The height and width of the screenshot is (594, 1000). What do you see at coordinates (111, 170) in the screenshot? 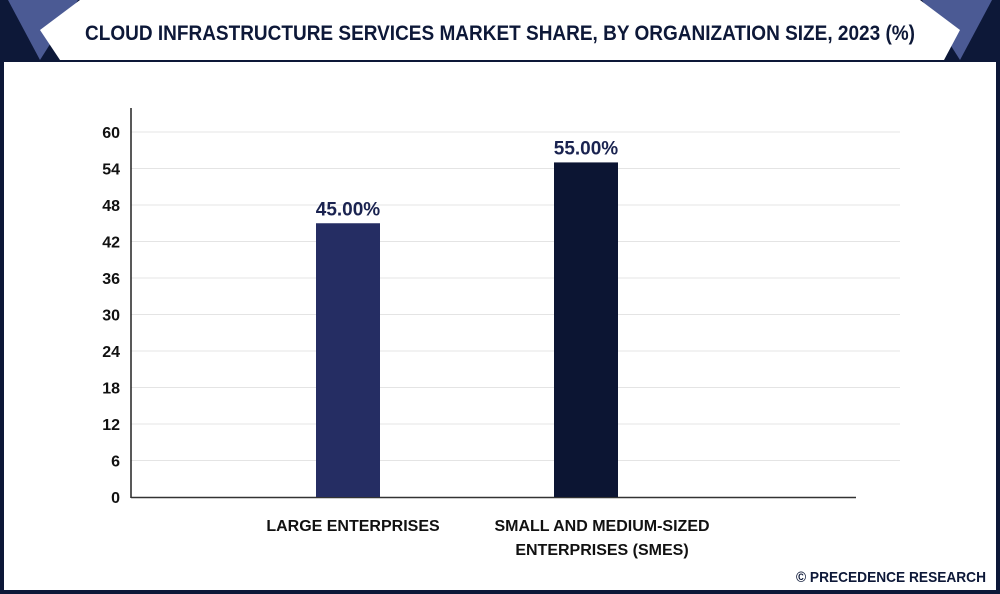
I see `y-tick-label: 54` at bounding box center [111, 170].